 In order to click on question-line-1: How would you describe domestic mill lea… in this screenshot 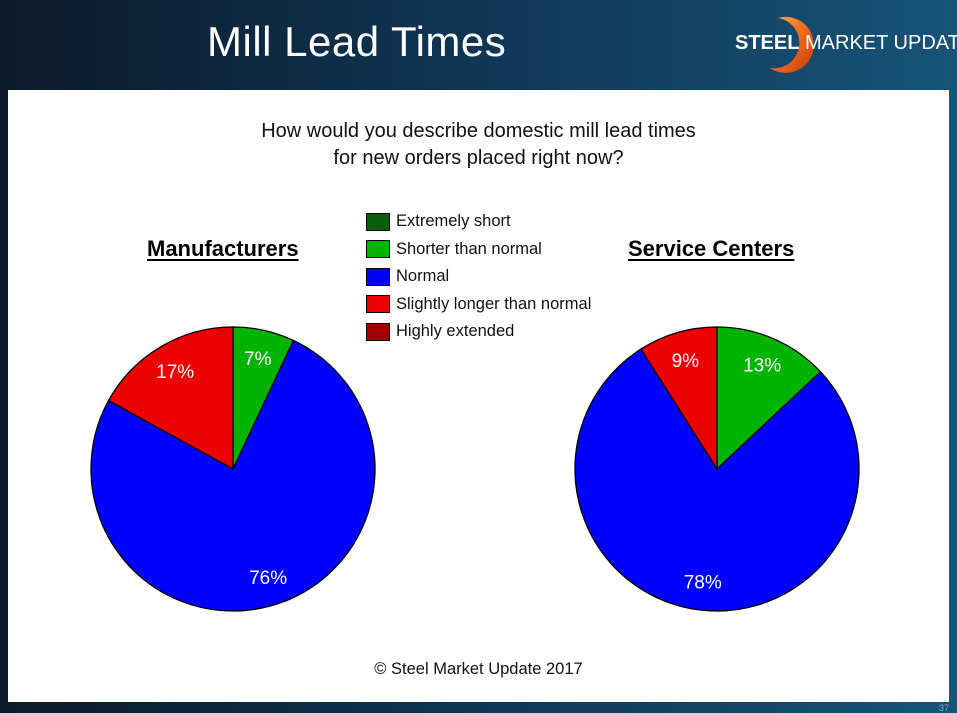, I will do `click(478, 131)`.